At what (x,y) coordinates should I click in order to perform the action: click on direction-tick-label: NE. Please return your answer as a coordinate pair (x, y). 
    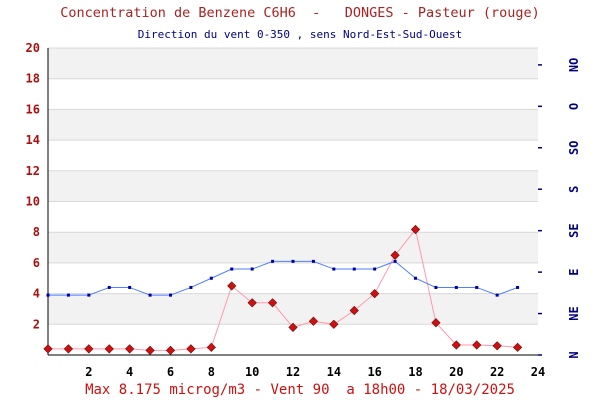
    Looking at the image, I should click on (574, 313).